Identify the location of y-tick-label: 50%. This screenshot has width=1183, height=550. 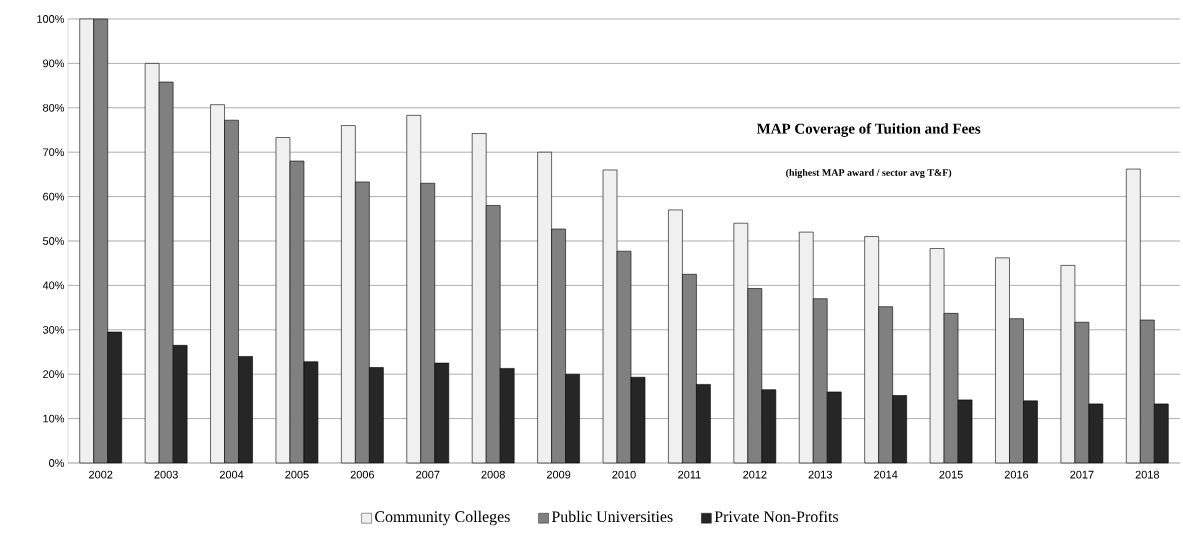
(53, 241).